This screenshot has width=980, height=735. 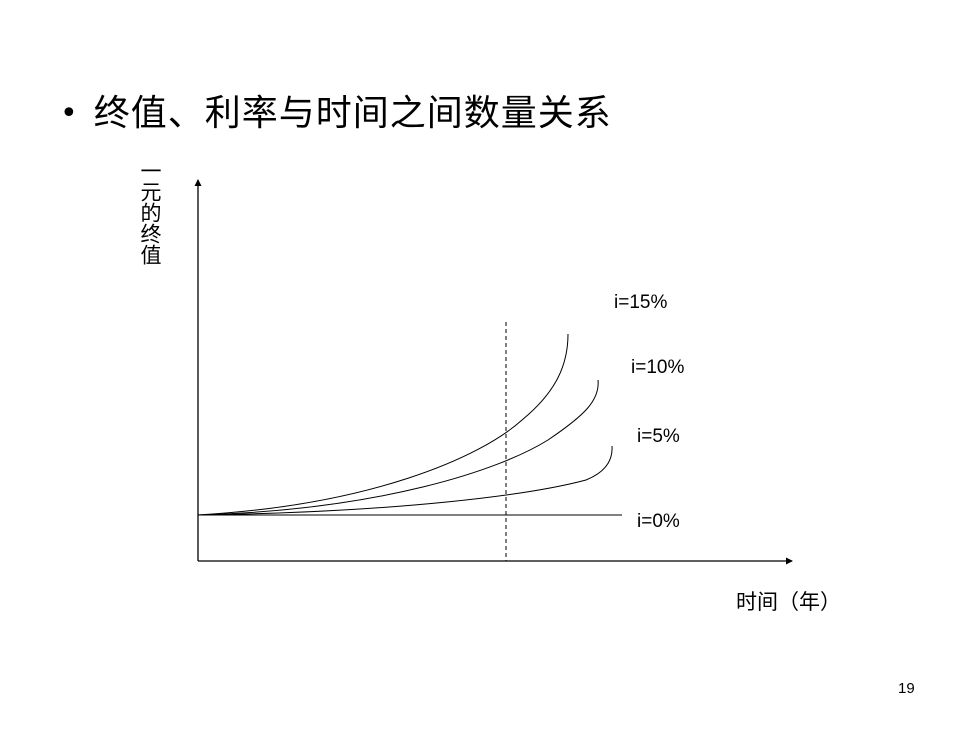 What do you see at coordinates (658, 436) in the screenshot?
I see `curve-label-i-5: i=5%` at bounding box center [658, 436].